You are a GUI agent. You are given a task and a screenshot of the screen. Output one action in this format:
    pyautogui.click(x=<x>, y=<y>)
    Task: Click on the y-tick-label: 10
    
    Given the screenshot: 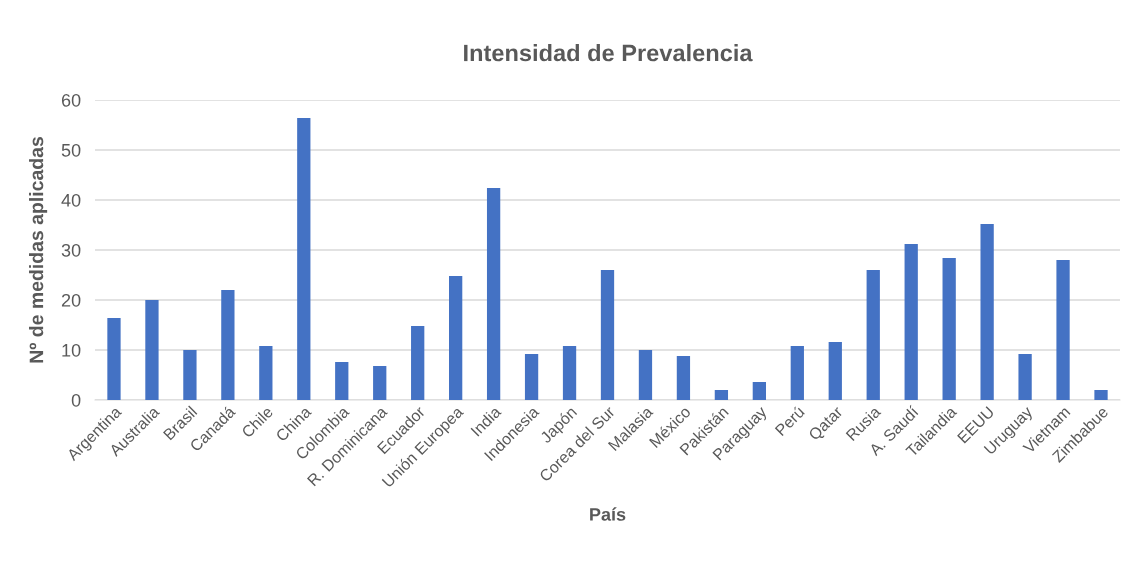 What is the action you would take?
    pyautogui.click(x=71, y=350)
    